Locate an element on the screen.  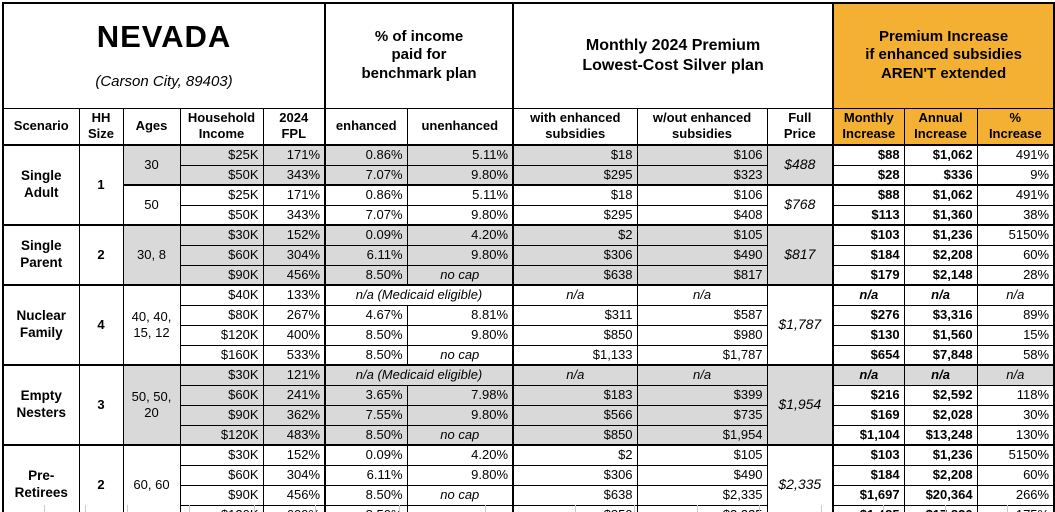
monthly-increase-cell: $179 is located at coordinates (868, 275).